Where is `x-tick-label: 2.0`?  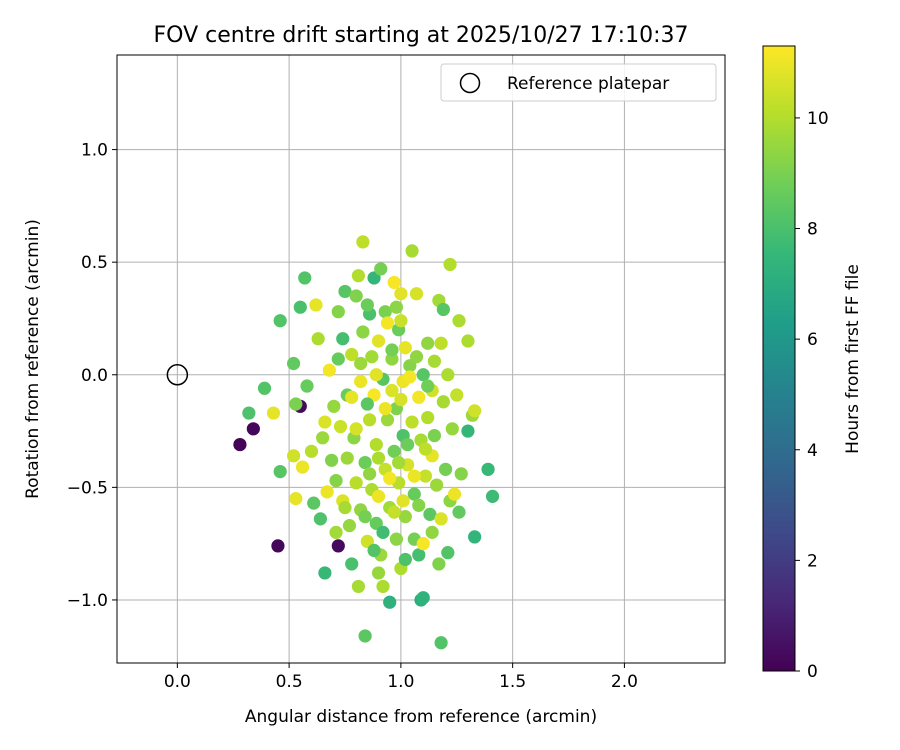 x-tick-label: 2.0 is located at coordinates (624, 682).